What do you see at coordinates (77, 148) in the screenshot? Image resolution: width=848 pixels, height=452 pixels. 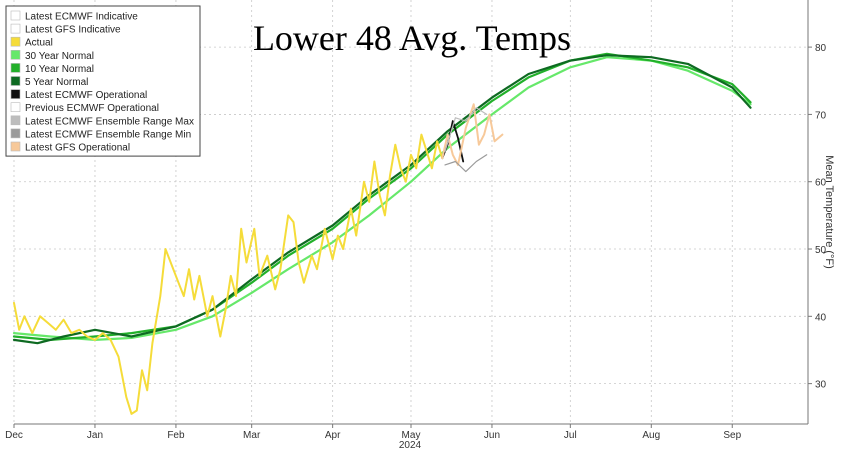 I see `legend-entry: Latest GFS Operational` at bounding box center [77, 148].